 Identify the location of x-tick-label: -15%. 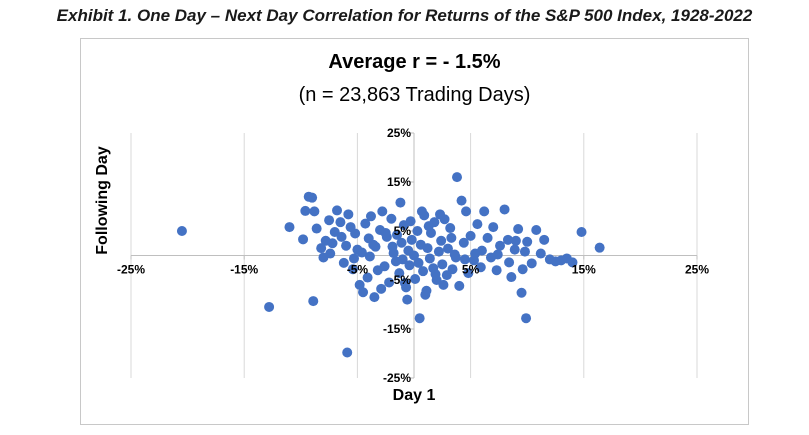
(244, 270).